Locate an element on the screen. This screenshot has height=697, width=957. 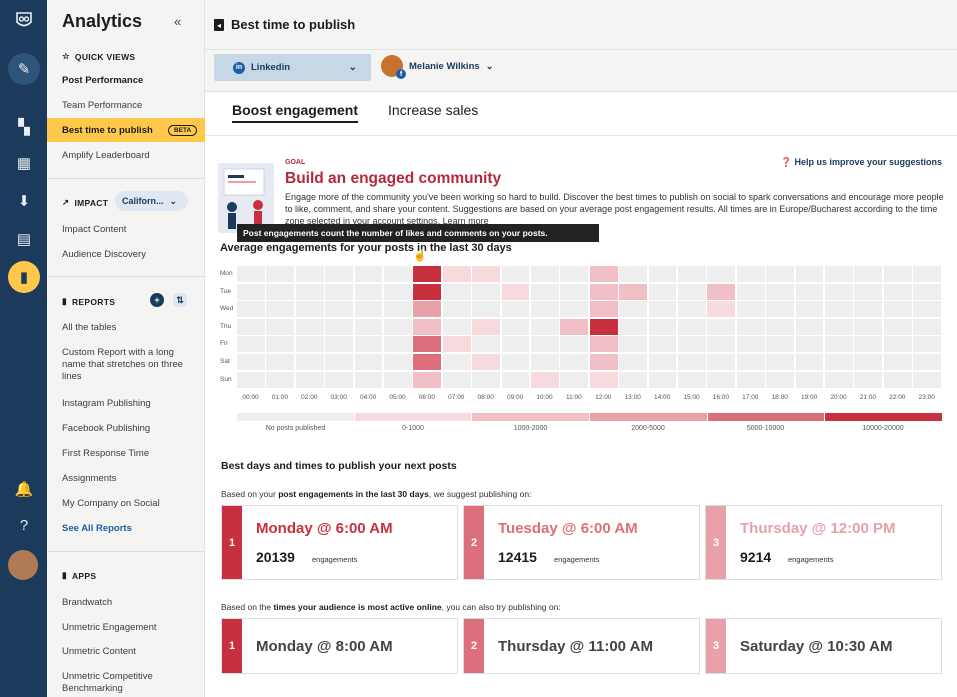
sidebar-item-app: Unmetric Content is located at coordinates (99, 651).